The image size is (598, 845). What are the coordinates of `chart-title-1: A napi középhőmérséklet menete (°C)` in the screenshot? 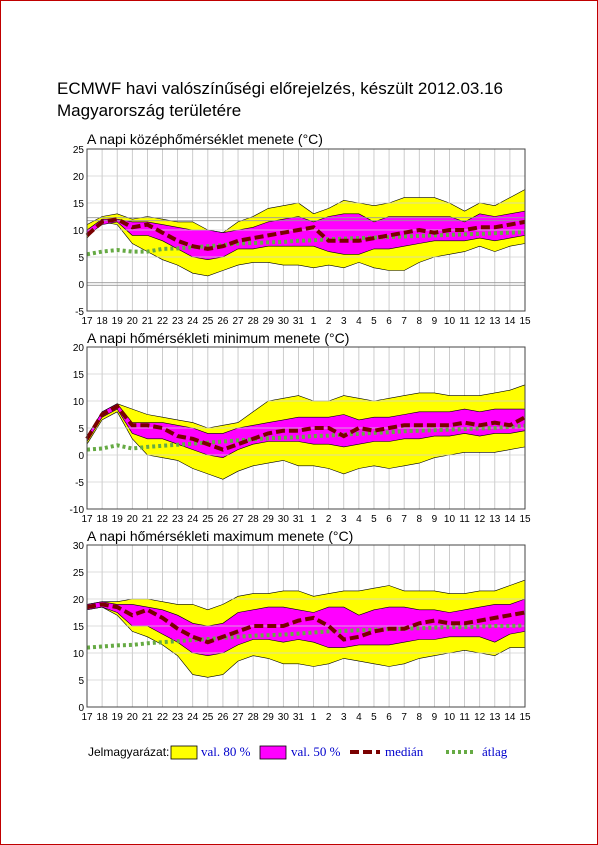 It's located at (205, 139).